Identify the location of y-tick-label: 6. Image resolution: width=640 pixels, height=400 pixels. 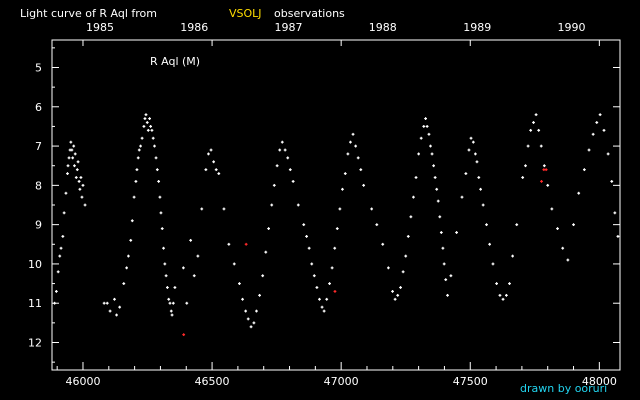
(38, 107).